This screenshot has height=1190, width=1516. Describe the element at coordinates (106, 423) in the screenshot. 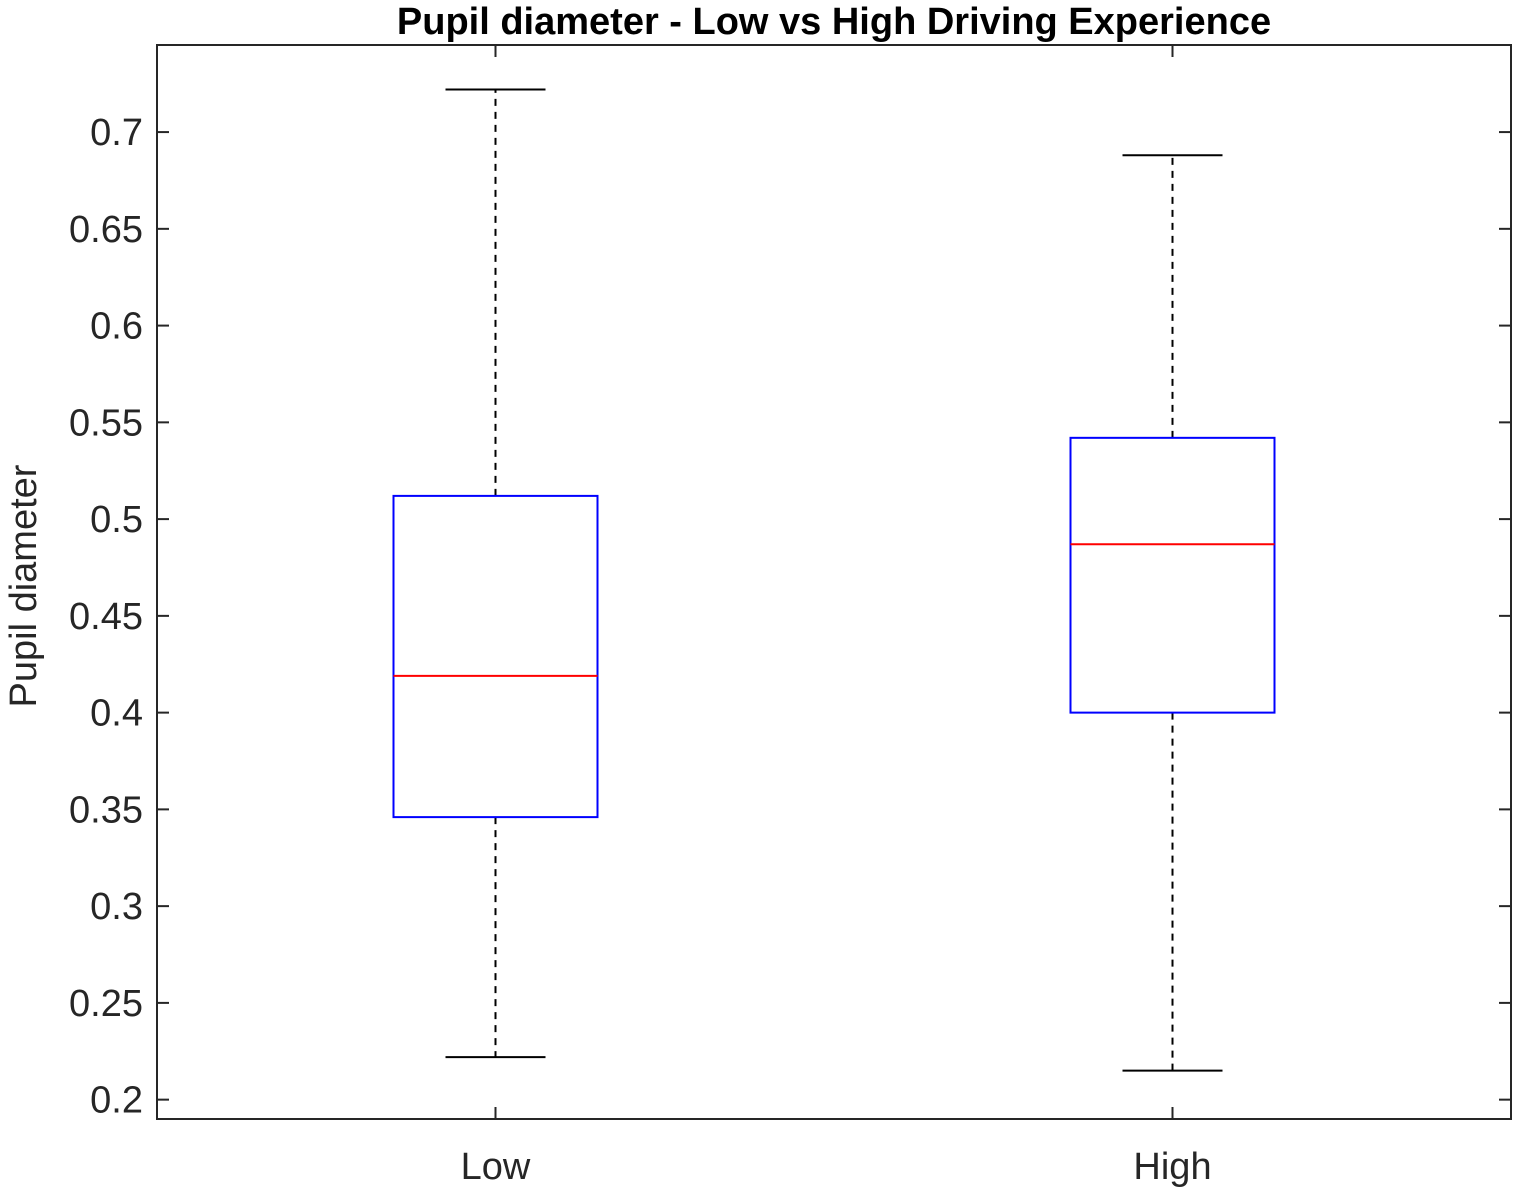

I see `y-tick-label: 0.55` at that location.